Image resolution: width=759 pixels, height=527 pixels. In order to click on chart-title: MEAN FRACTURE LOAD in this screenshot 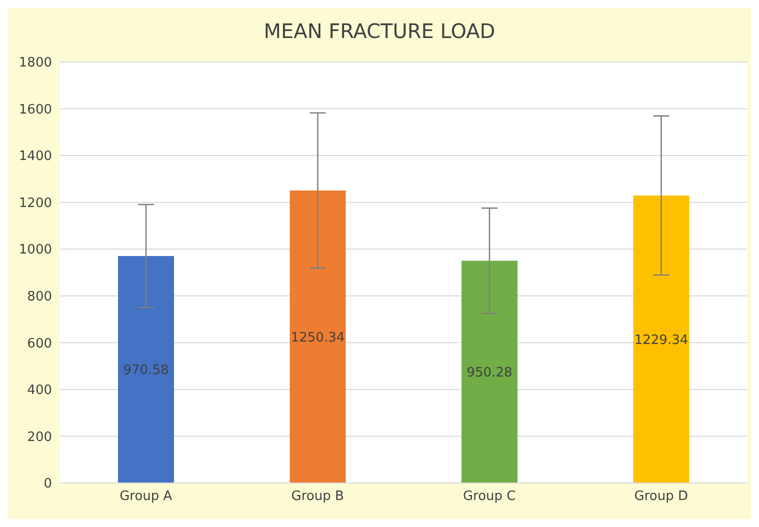, I will do `click(379, 31)`.